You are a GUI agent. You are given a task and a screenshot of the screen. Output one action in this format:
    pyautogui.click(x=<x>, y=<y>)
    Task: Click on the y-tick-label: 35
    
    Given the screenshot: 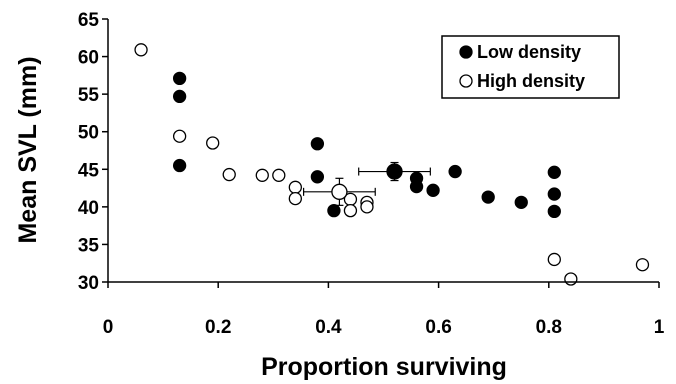 What is the action you would take?
    pyautogui.click(x=89, y=245)
    